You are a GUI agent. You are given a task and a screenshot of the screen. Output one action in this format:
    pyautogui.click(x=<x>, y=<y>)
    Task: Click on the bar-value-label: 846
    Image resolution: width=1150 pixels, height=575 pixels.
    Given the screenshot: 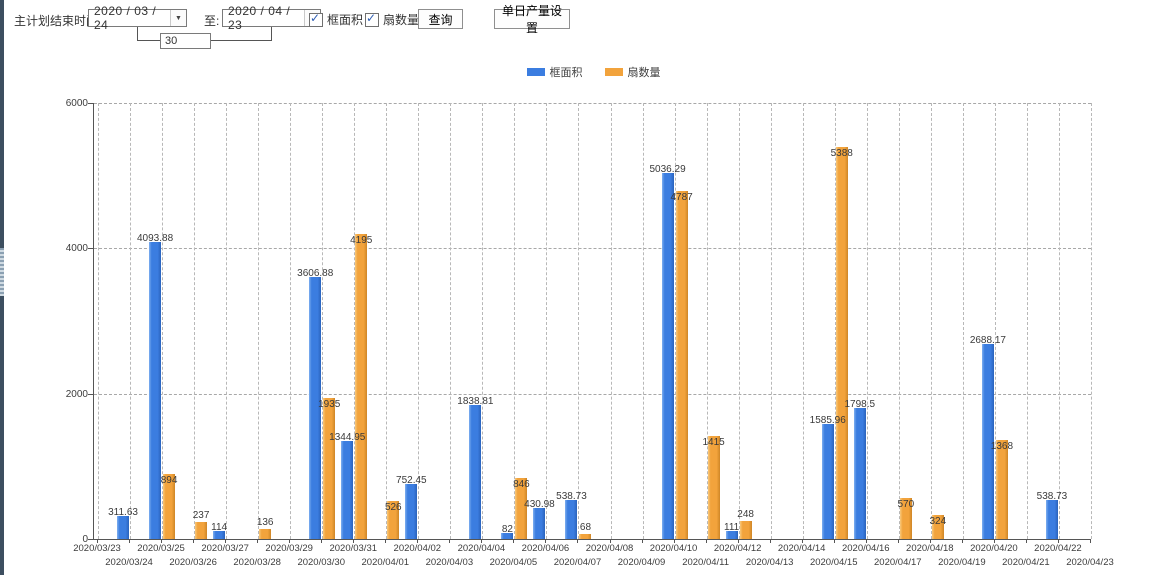 What is the action you would take?
    pyautogui.click(x=521, y=484)
    